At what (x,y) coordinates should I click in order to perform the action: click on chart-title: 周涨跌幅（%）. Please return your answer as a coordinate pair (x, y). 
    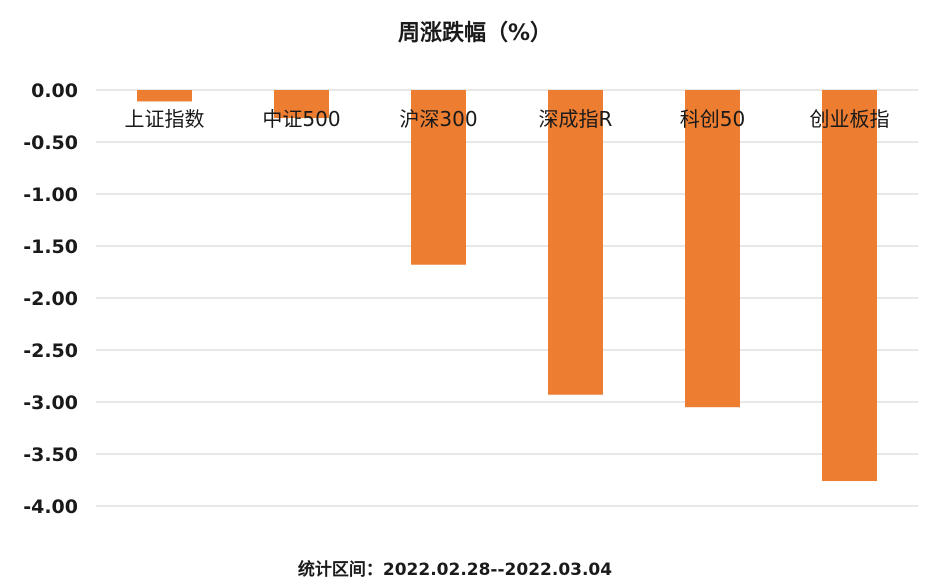
    Looking at the image, I should click on (475, 33).